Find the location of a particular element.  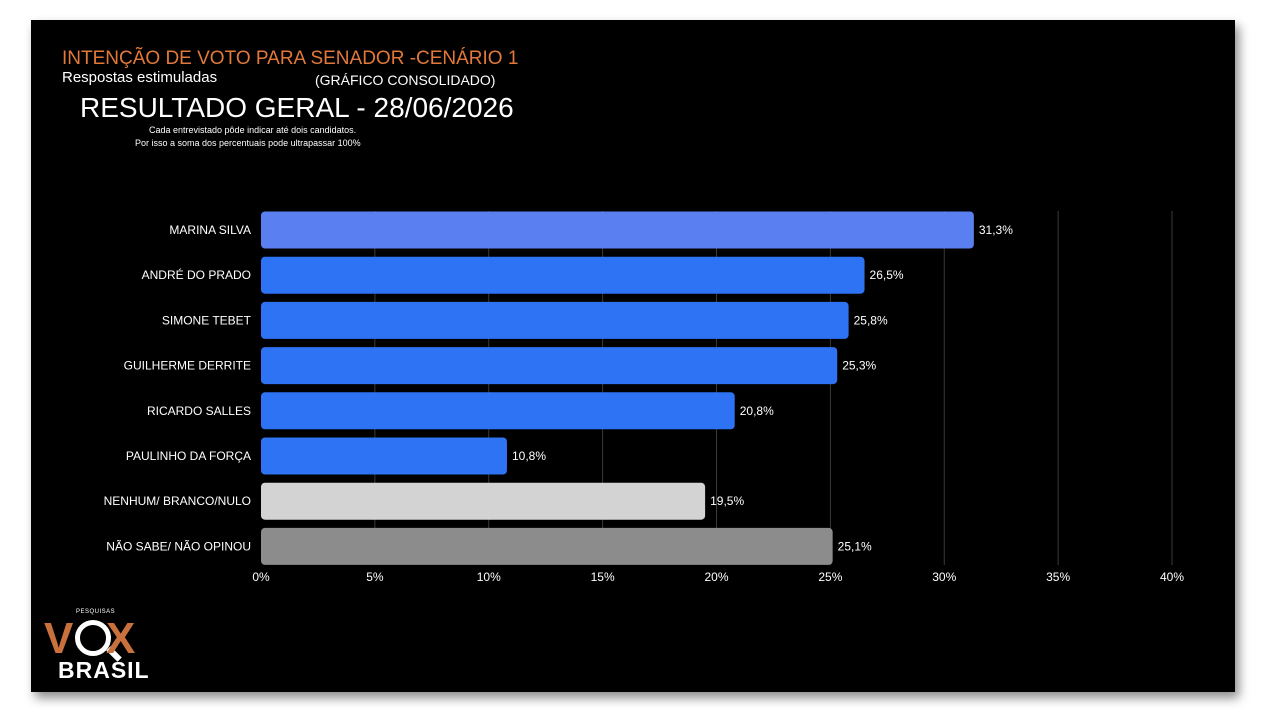

logo-small-text: PESQUISAS is located at coordinates (96, 612).